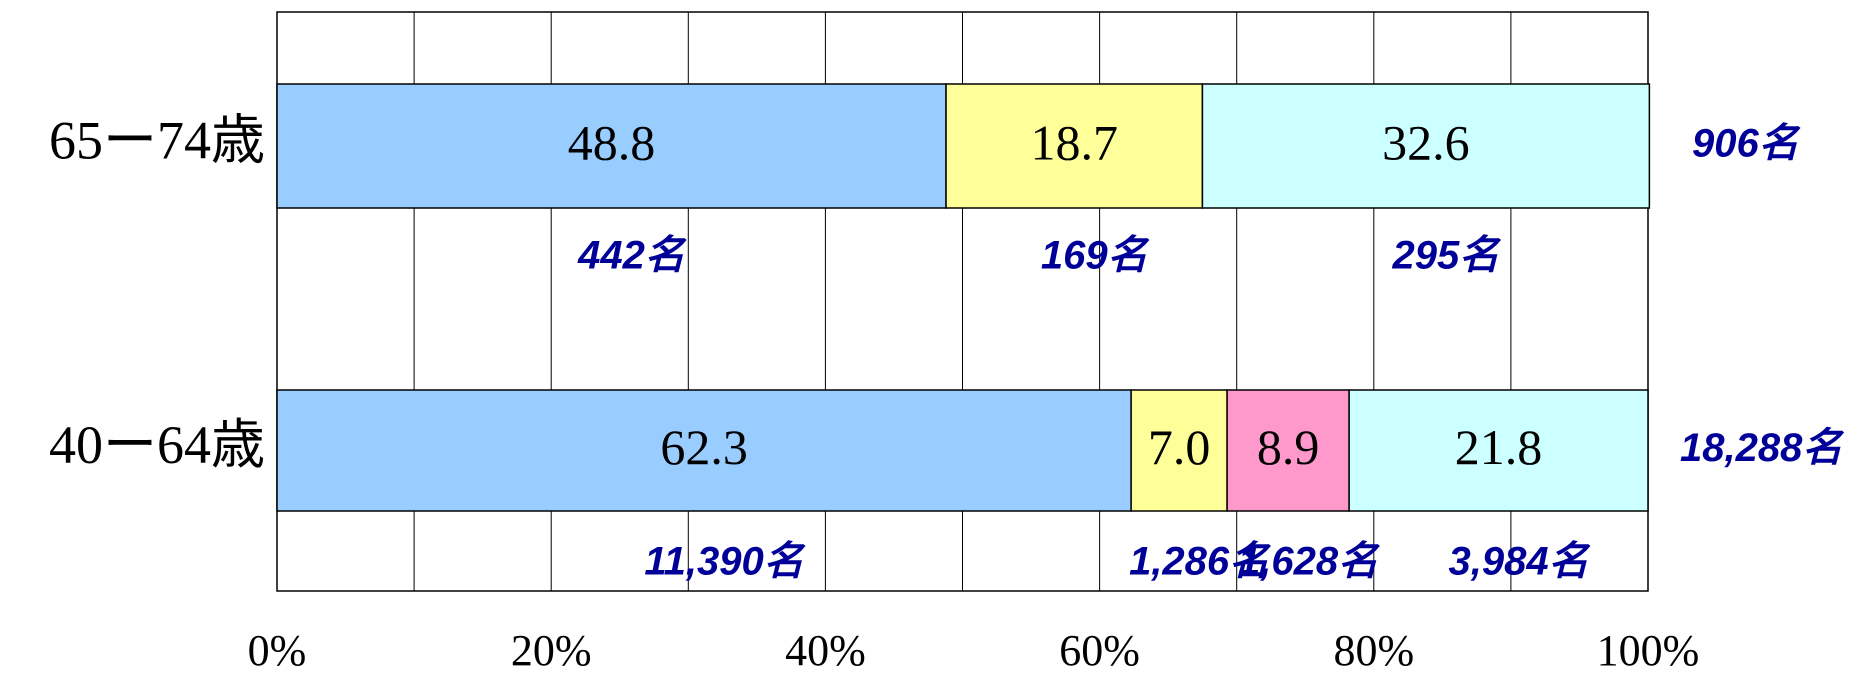 The width and height of the screenshot is (1874, 690). What do you see at coordinates (1309, 562) in the screenshot?
I see `count-label: 1,628名` at bounding box center [1309, 562].